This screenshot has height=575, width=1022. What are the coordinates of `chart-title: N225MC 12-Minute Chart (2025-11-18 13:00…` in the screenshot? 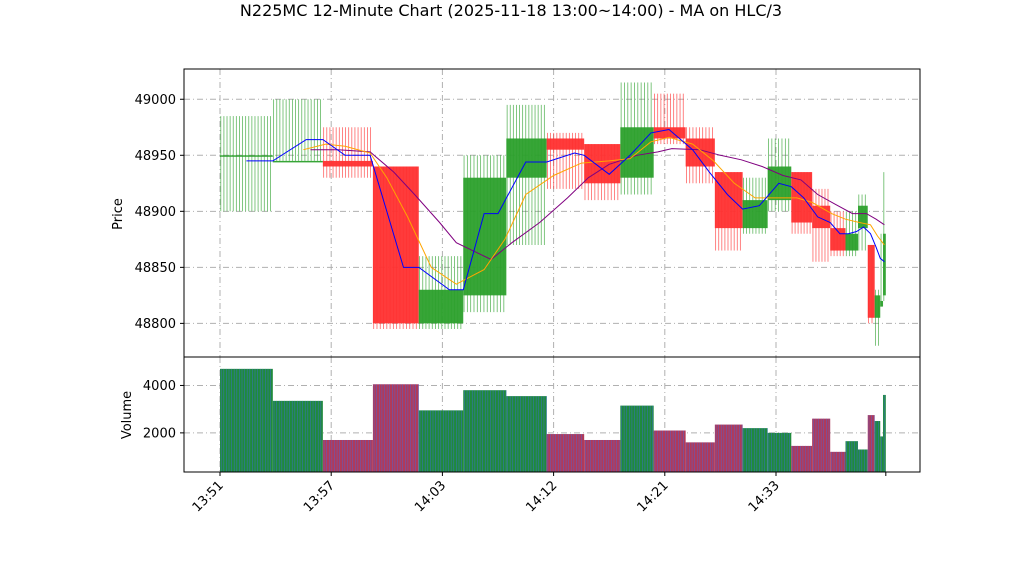 It's located at (511, 10).